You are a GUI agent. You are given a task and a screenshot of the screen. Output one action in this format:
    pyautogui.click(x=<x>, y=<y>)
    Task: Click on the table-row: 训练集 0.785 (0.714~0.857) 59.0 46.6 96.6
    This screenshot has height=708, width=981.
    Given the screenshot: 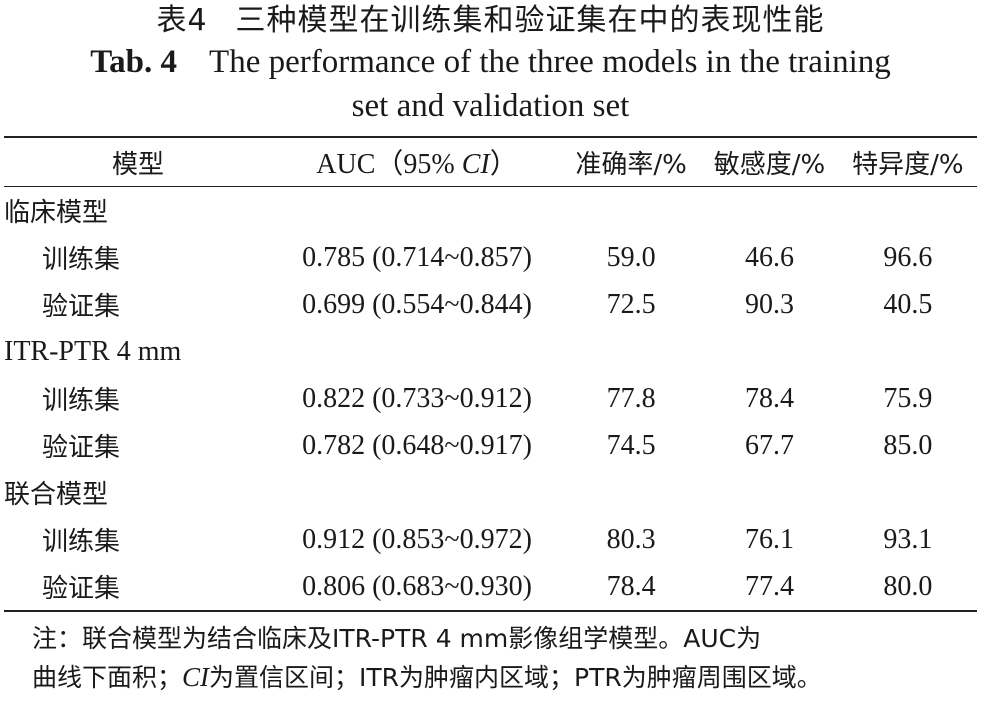 What is the action you would take?
    pyautogui.click(x=490, y=257)
    